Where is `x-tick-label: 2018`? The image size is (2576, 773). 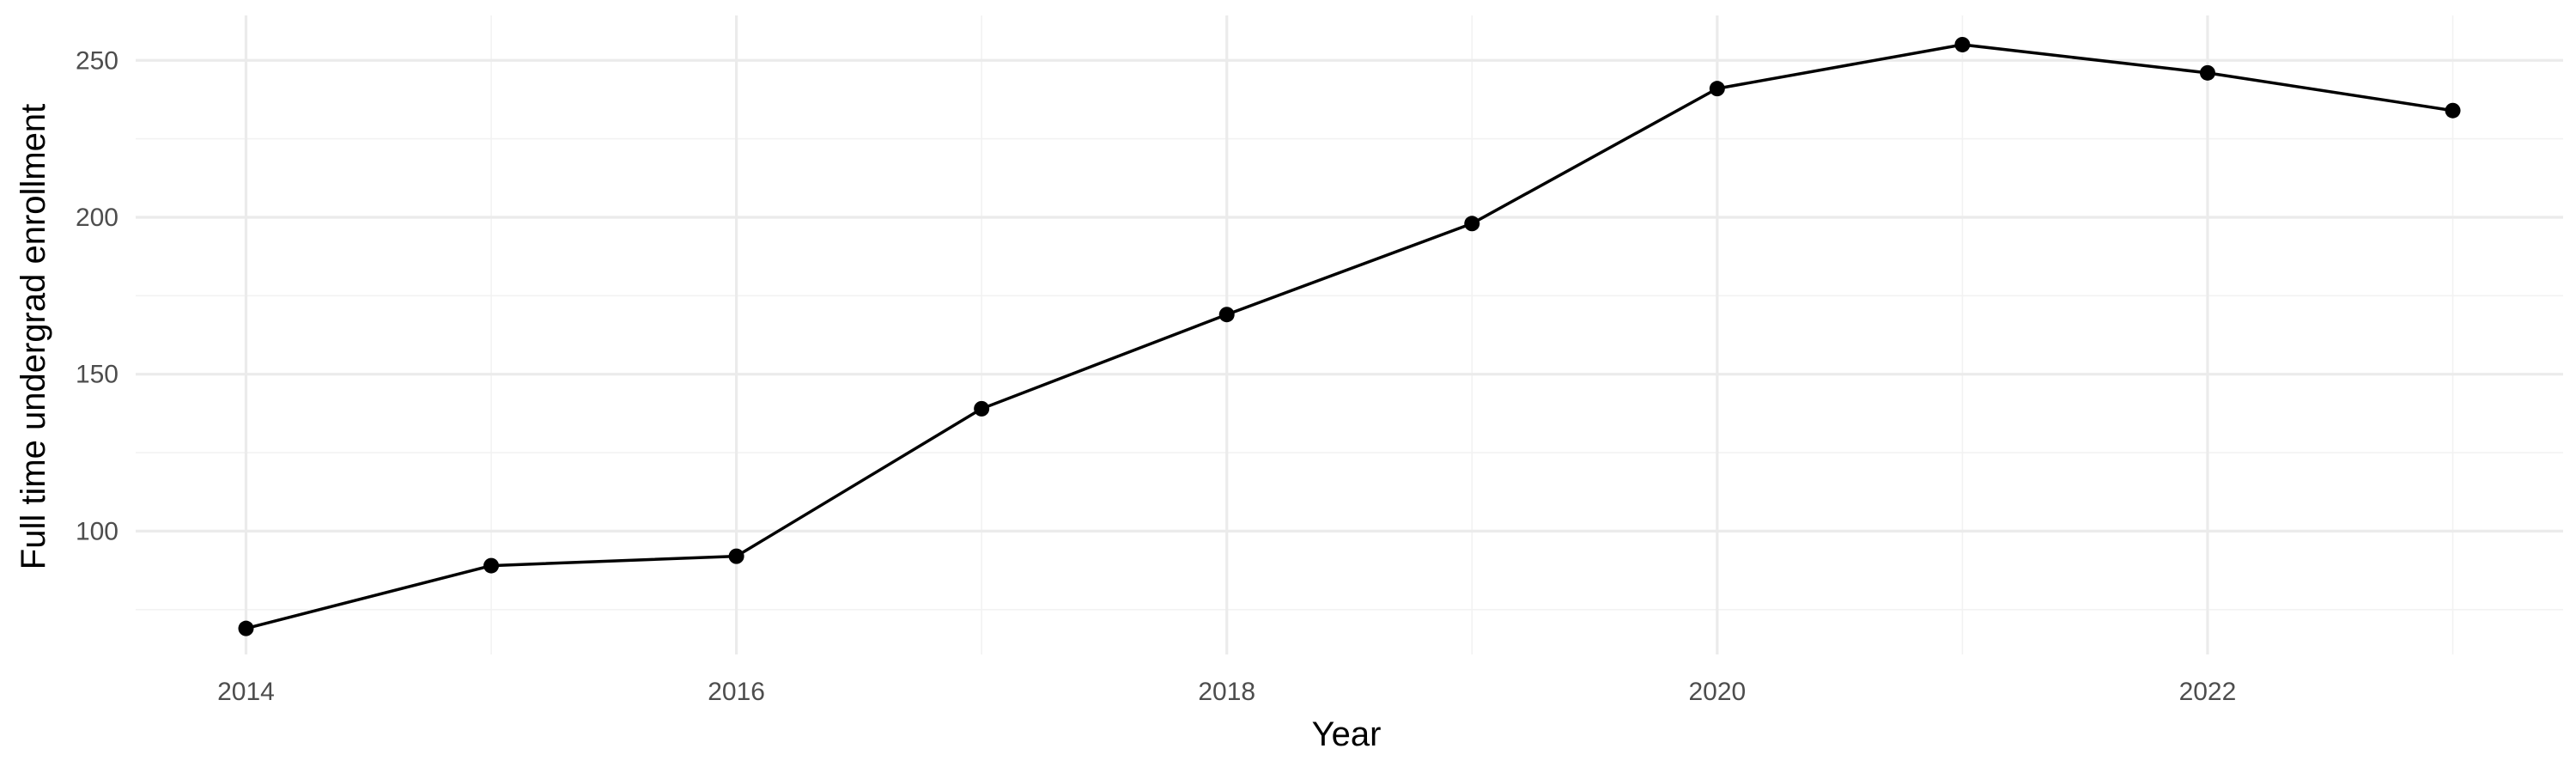 x-tick-label: 2018 is located at coordinates (1226, 692).